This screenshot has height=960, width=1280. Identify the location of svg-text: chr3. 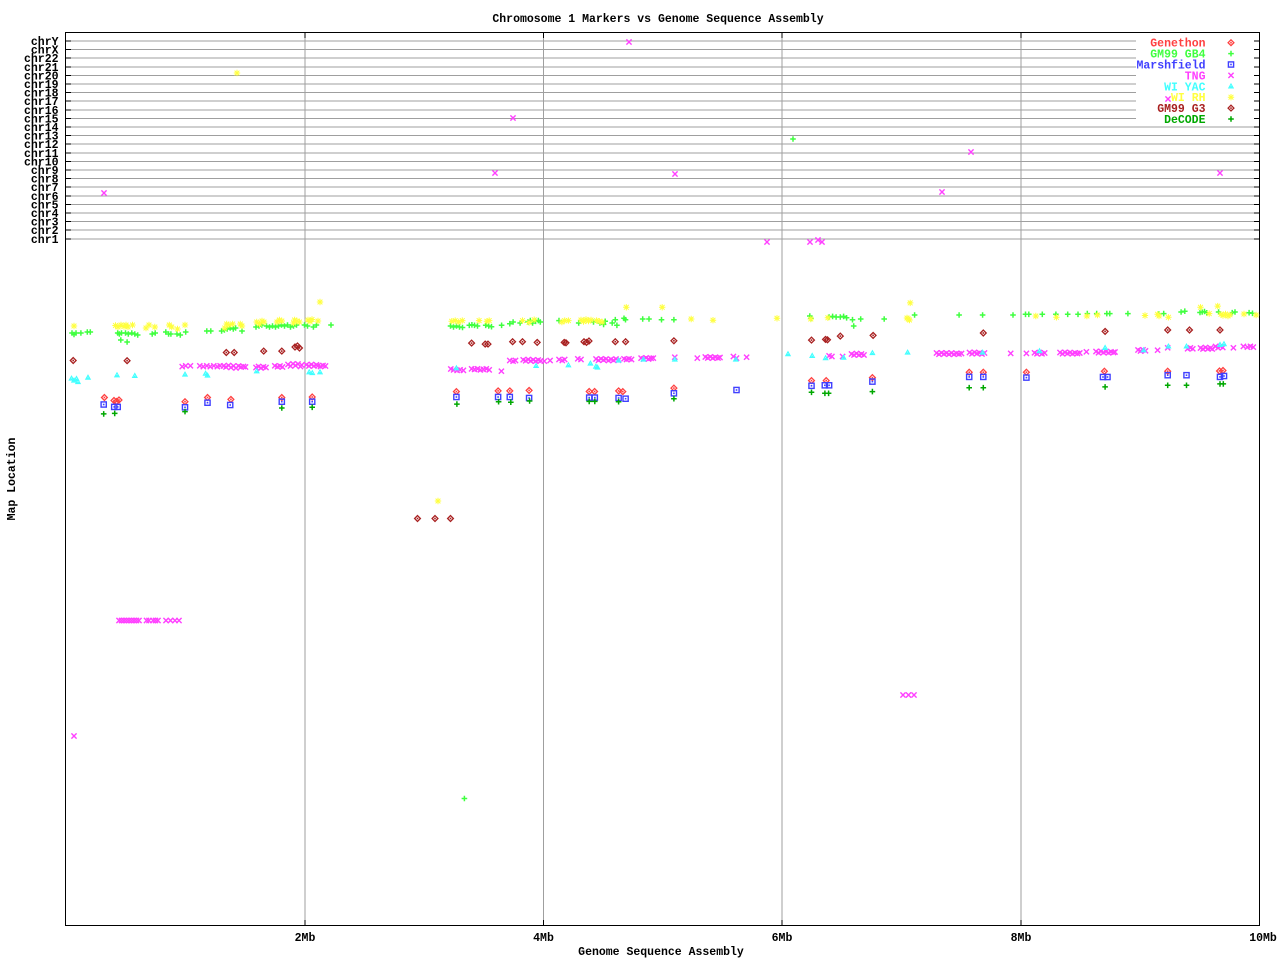
(45, 223).